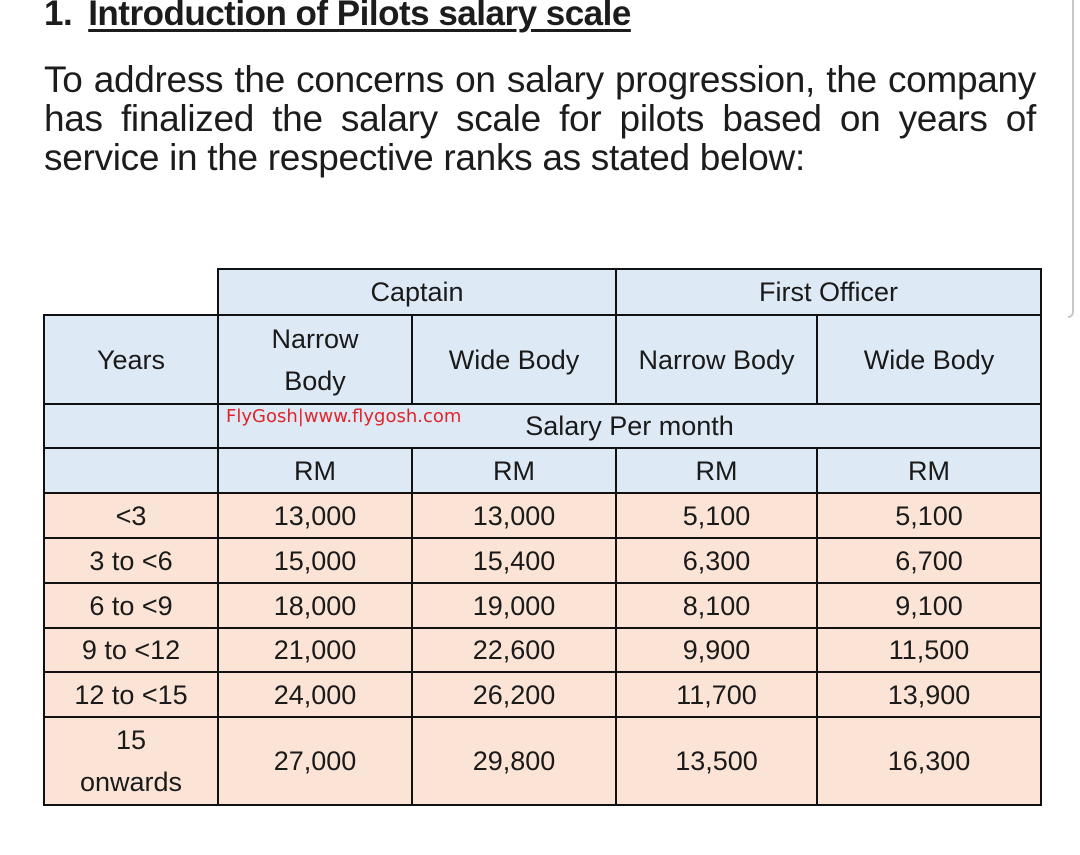 This screenshot has width=1080, height=855. Describe the element at coordinates (359, 16) in the screenshot. I see `section-title-text: Introduction of Pilots salary scale` at that location.